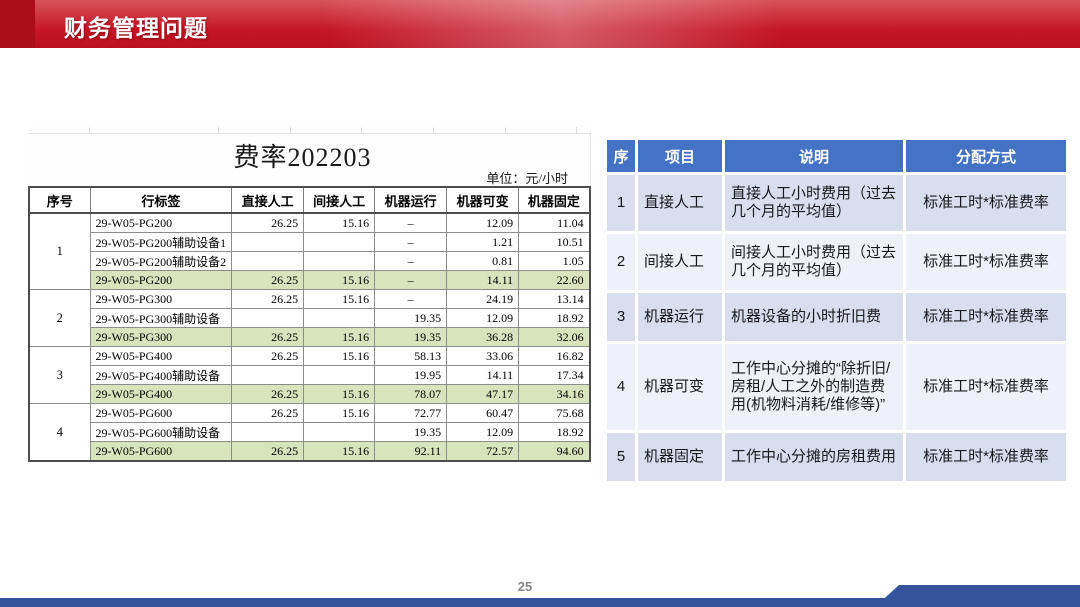 The width and height of the screenshot is (1080, 607). Describe the element at coordinates (554, 299) in the screenshot. I see `value-cell: 13.14` at that location.